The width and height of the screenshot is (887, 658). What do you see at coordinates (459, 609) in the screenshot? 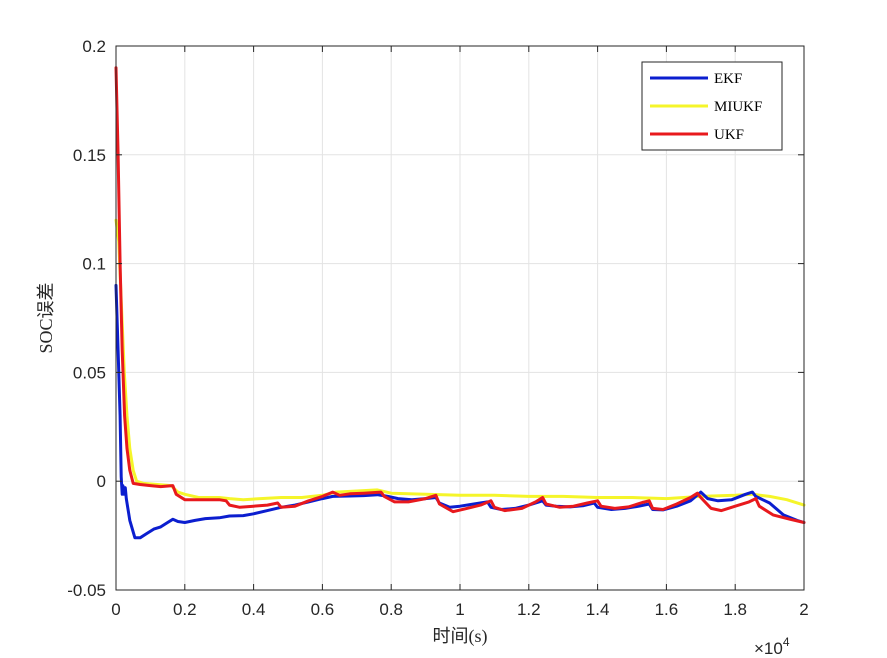
I see `x-tick-label: 1` at bounding box center [459, 609].